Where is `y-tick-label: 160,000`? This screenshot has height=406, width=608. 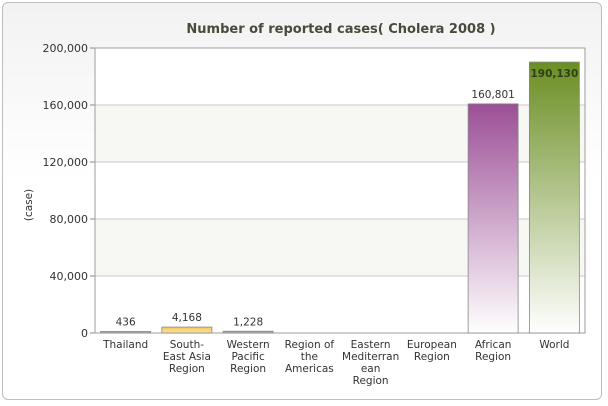 y-tick-label: 160,000 is located at coordinates (66, 105).